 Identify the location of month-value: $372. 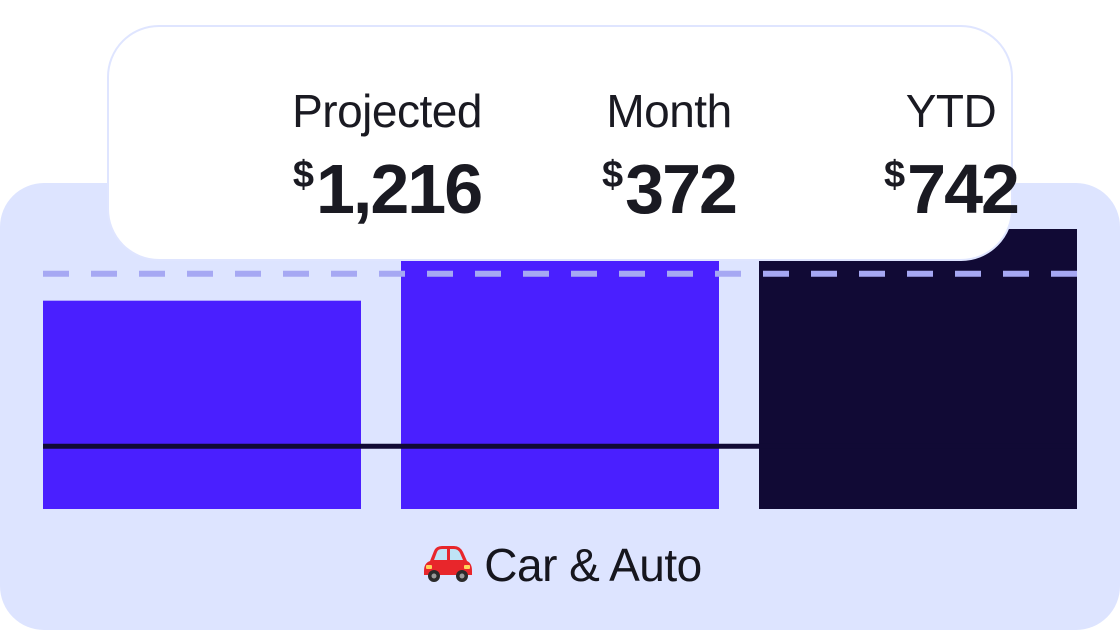
(669, 182).